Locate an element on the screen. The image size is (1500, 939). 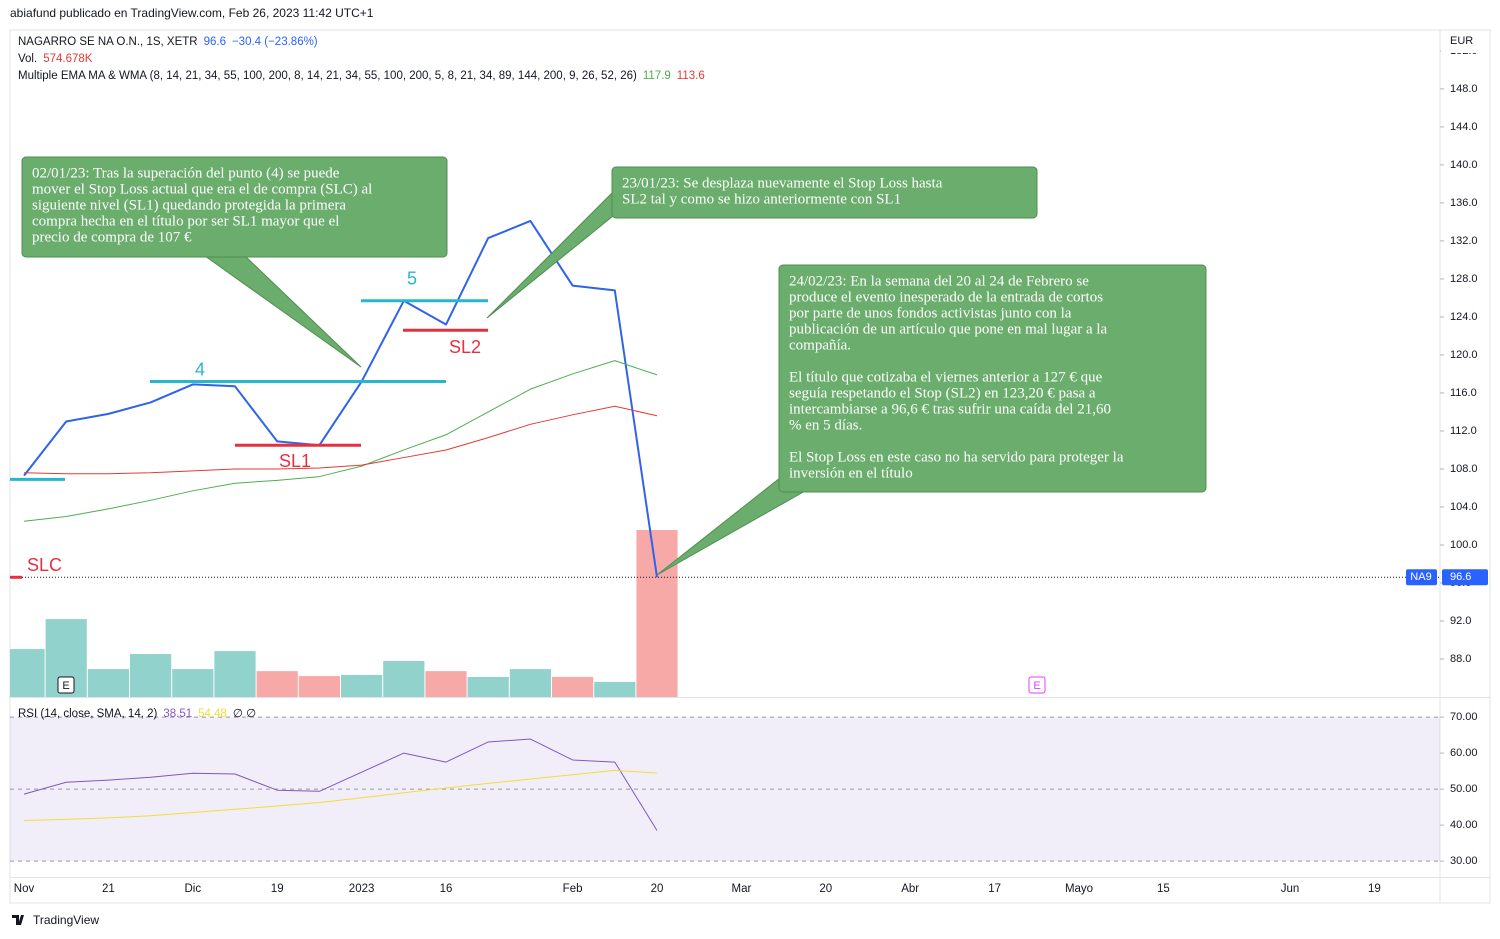
legend: RSI (14, close, SMA, 14, 2) 38.51 54.48 ∅ ∅ is located at coordinates (137, 714).